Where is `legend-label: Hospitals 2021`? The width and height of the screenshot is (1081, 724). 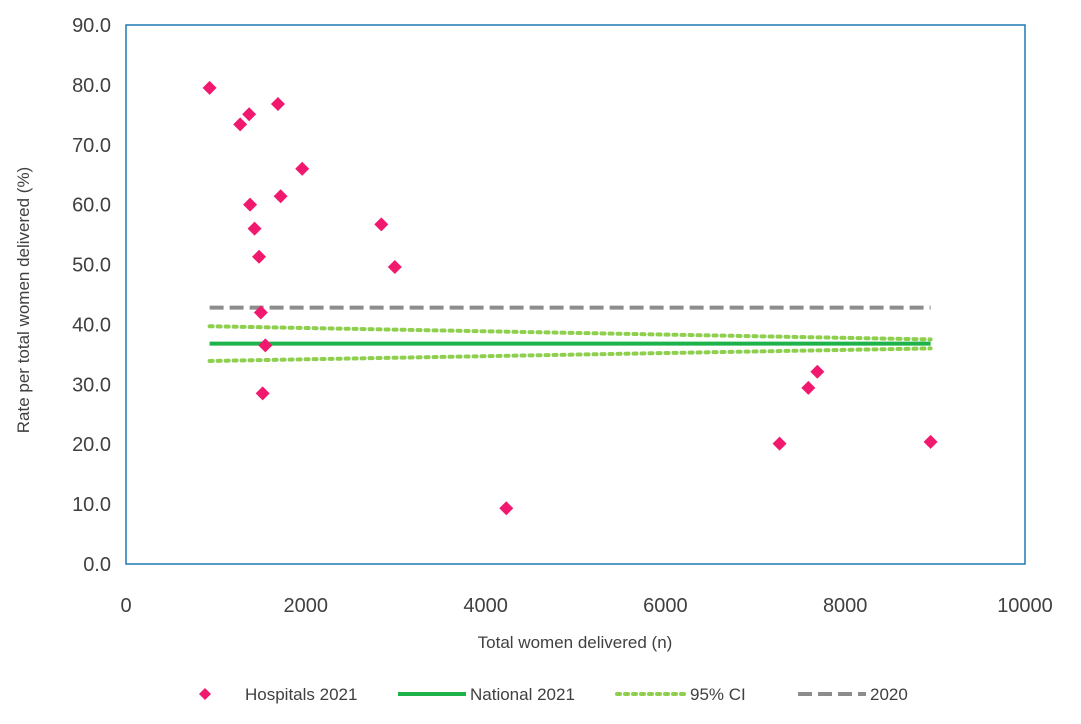
legend-label: Hospitals 2021 is located at coordinates (301, 694).